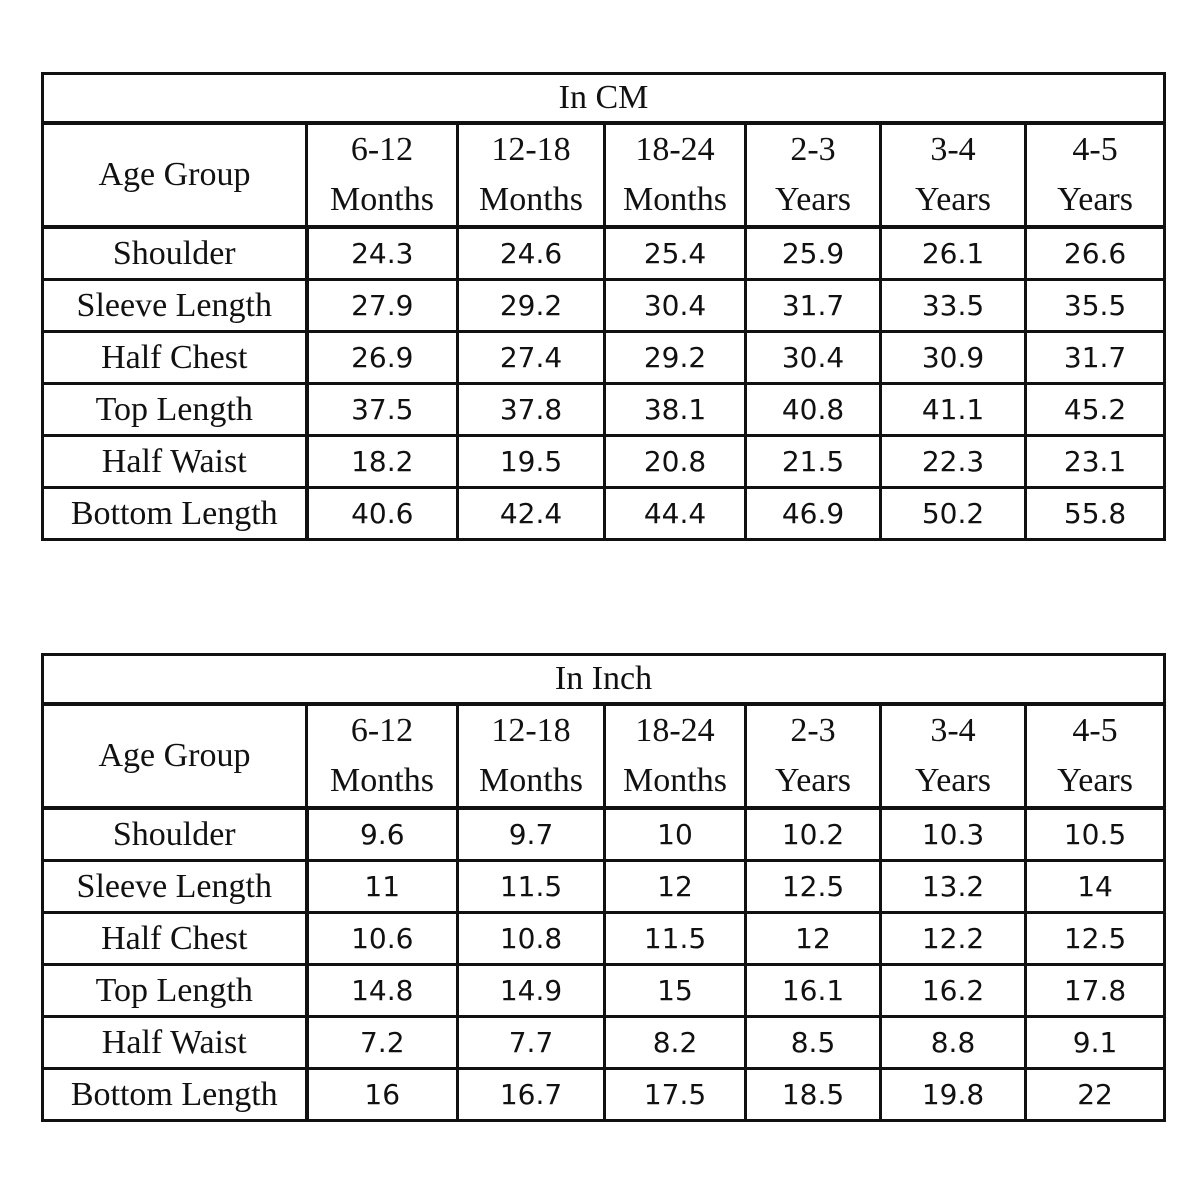  What do you see at coordinates (531, 990) in the screenshot?
I see `cell-value: 14.9` at bounding box center [531, 990].